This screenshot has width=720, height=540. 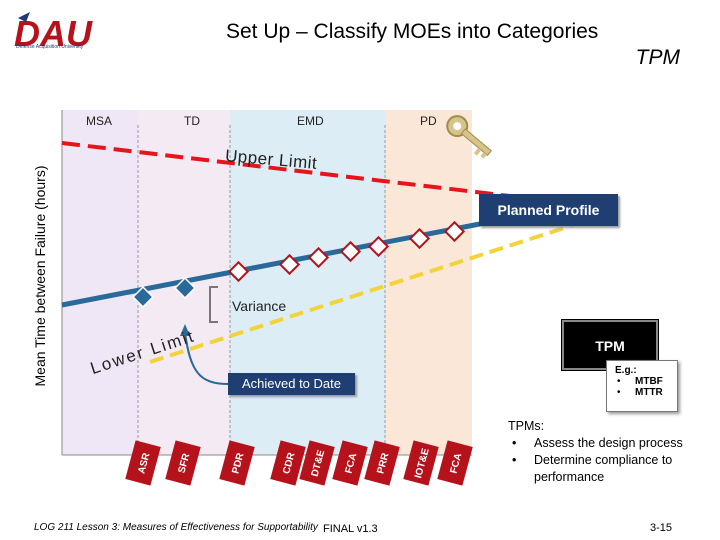 I want to click on milestone-tag: SFR, so click(x=183, y=463).